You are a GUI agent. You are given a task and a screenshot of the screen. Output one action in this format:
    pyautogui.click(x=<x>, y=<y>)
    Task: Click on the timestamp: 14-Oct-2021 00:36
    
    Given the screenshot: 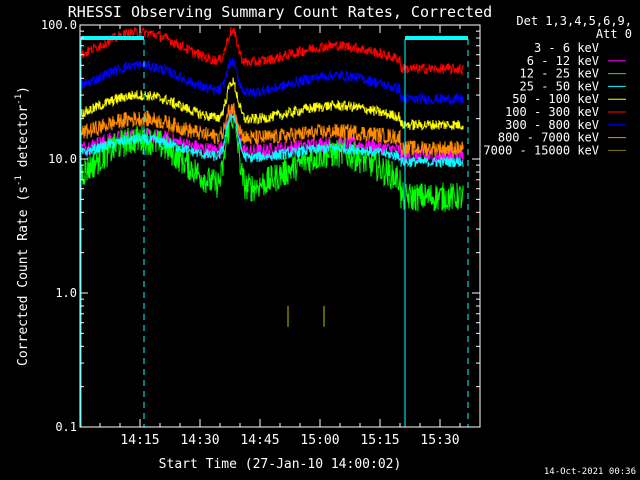 What is the action you would take?
    pyautogui.click(x=590, y=472)
    